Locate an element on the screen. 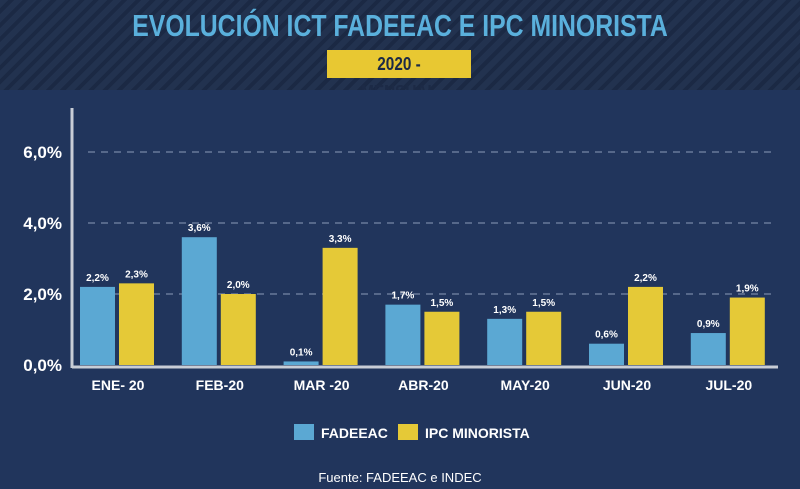  legend-swatch-fadeeac is located at coordinates (304, 432).